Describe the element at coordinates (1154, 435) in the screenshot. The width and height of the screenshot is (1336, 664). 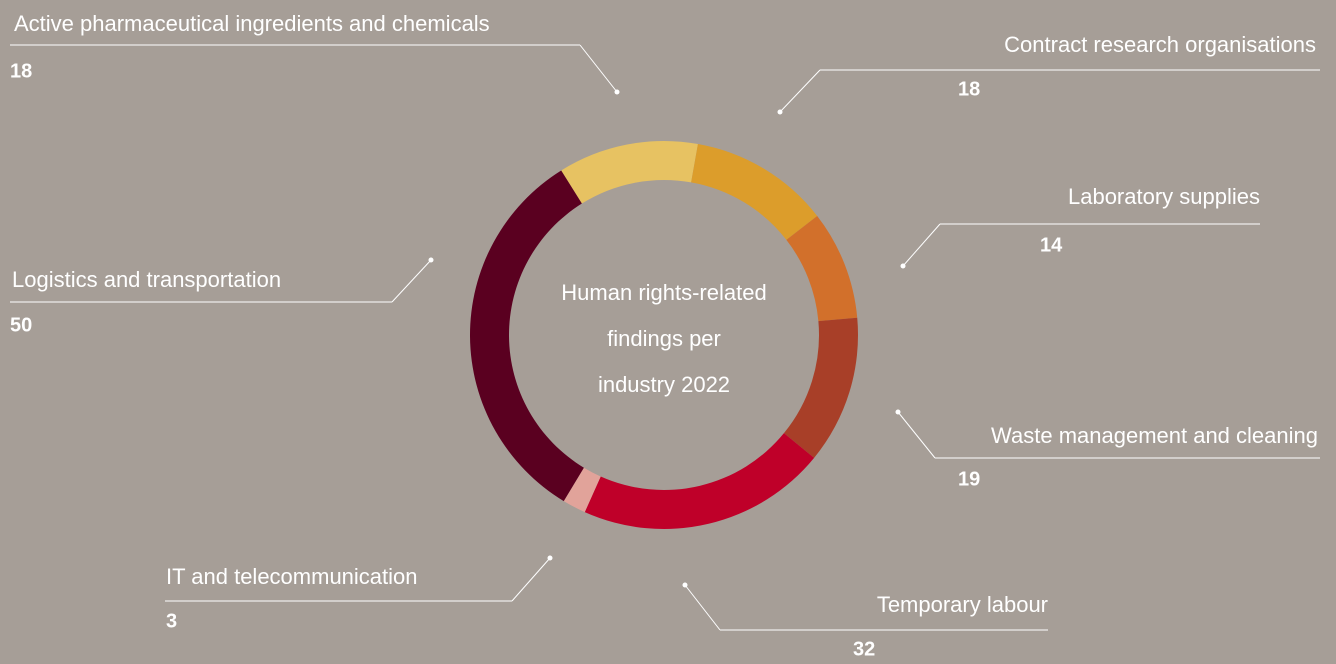
I see `category-label: Waste management and cleaning` at that location.